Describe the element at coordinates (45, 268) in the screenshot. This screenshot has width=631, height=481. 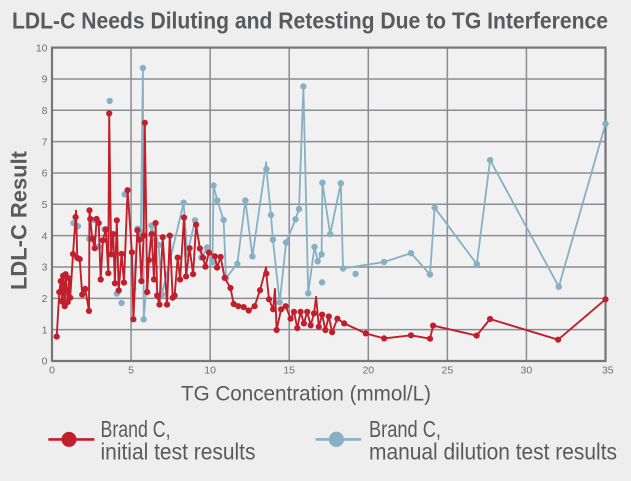
I see `svg-text: 3` at that location.